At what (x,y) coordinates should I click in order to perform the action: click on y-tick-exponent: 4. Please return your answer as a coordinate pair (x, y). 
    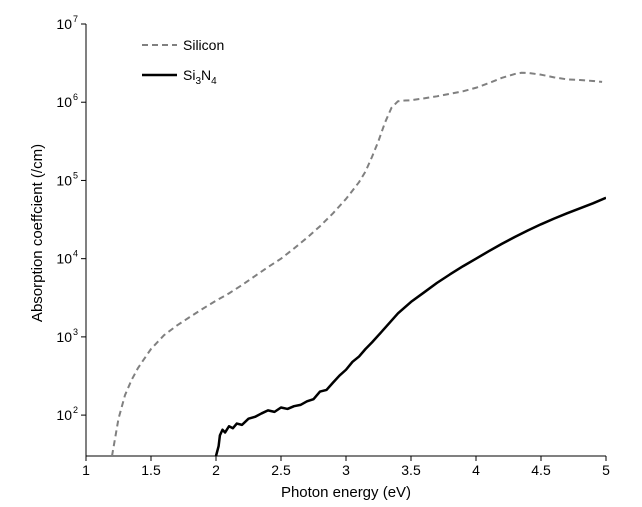
    Looking at the image, I should click on (75, 254).